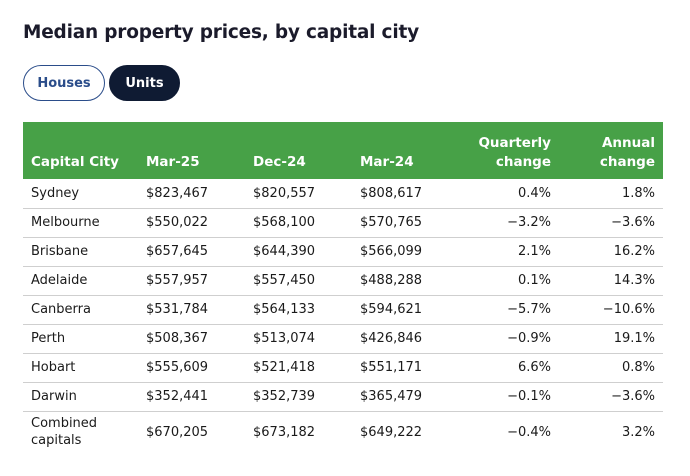  I want to click on cell-quarterly-change: −0.1%, so click(509, 397).